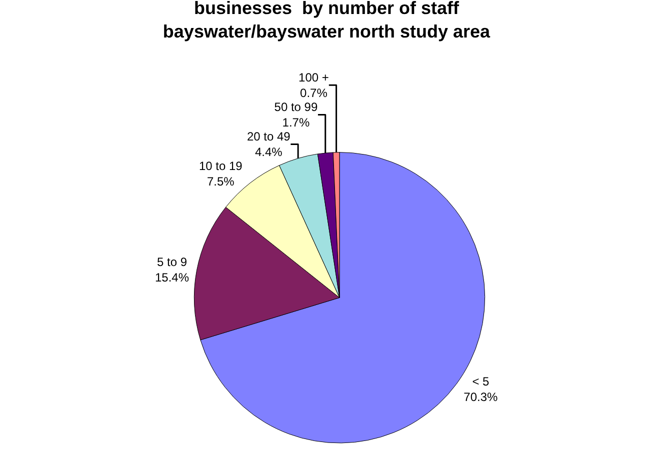 This screenshot has height=473, width=653. I want to click on slice-label: 10 to 19, so click(220, 166).